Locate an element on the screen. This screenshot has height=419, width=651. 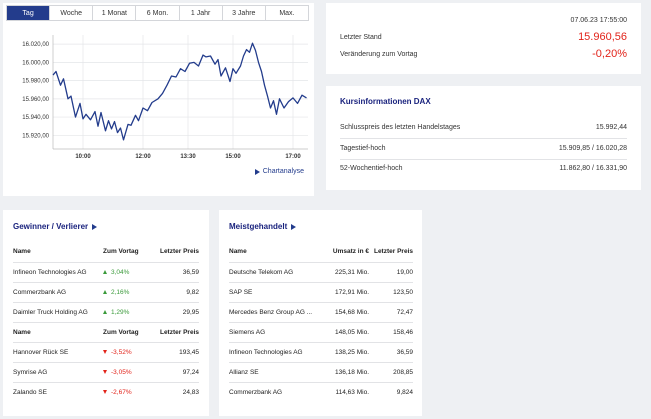
stock-price: 24,83 is located at coordinates (177, 391).